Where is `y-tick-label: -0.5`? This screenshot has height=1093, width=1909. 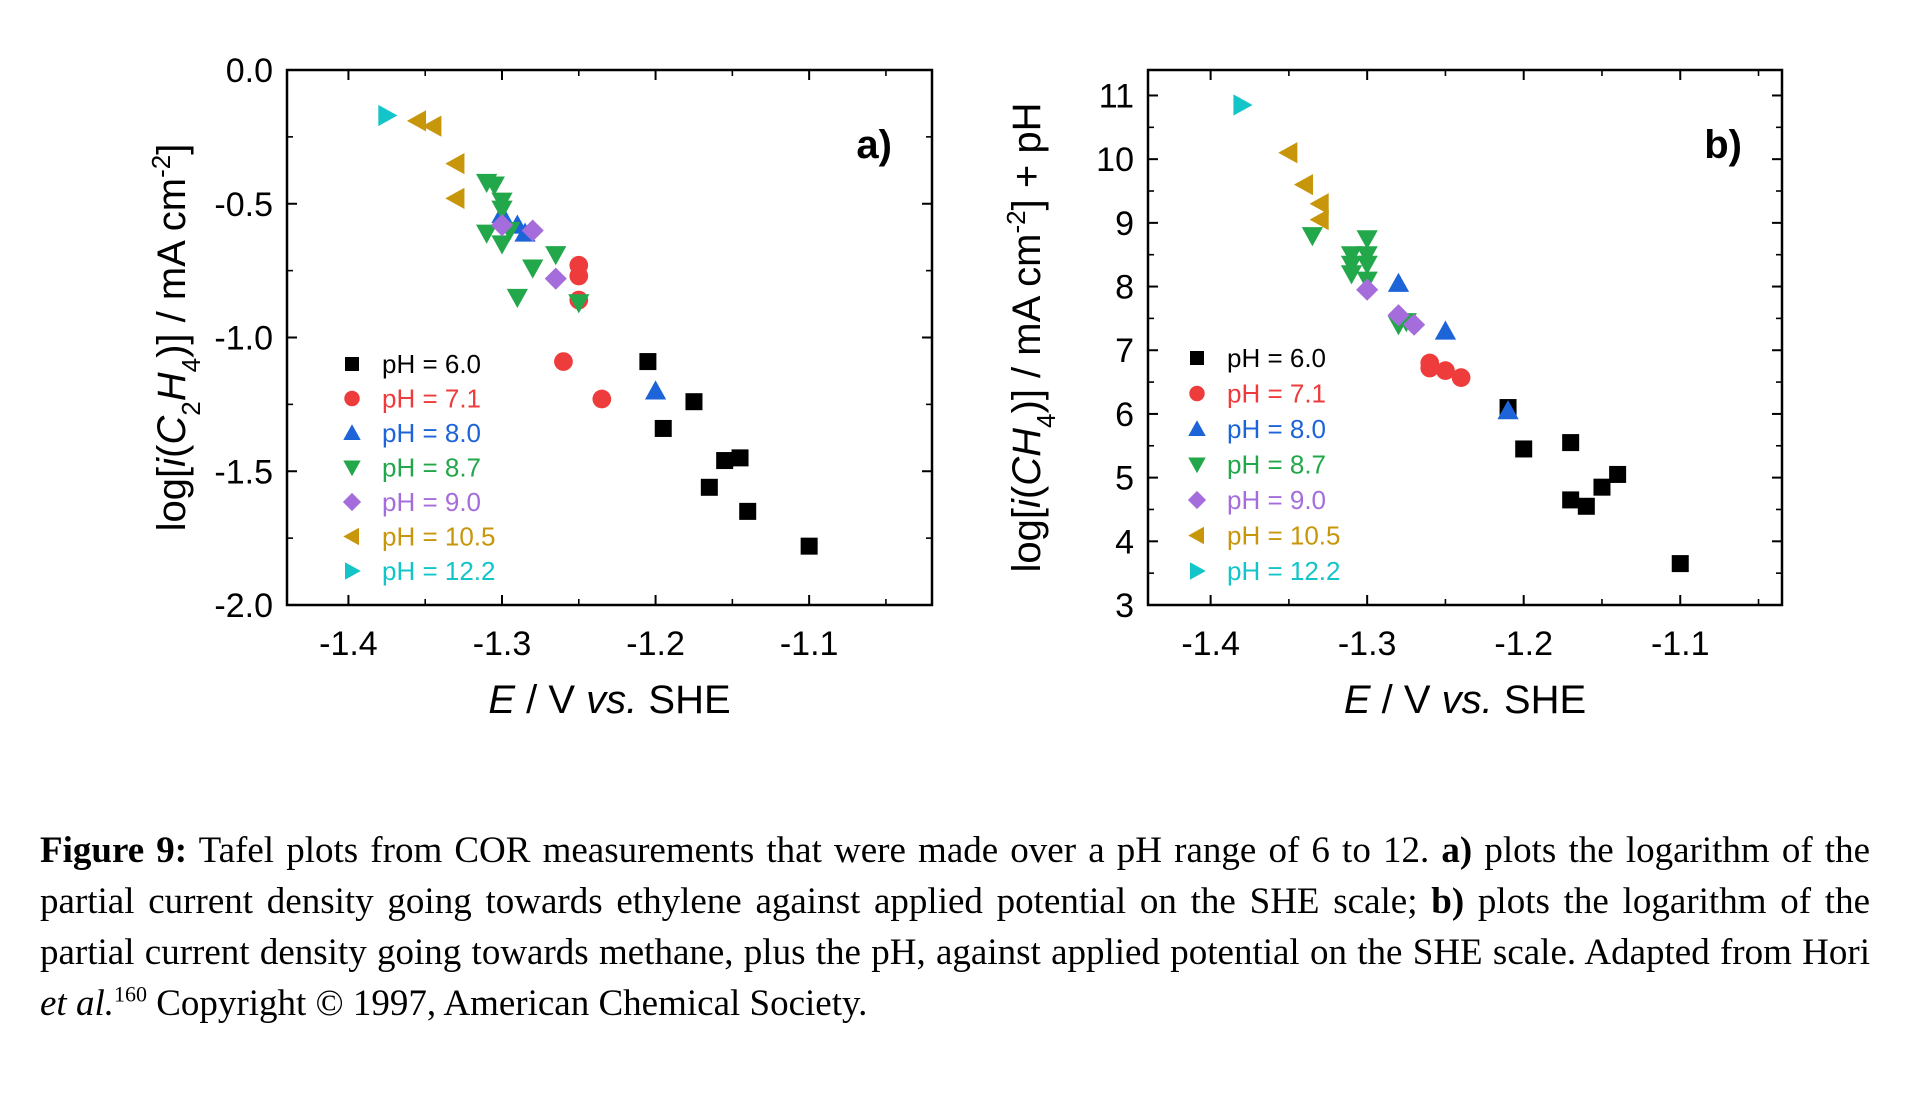 y-tick-label: -0.5 is located at coordinates (243, 205).